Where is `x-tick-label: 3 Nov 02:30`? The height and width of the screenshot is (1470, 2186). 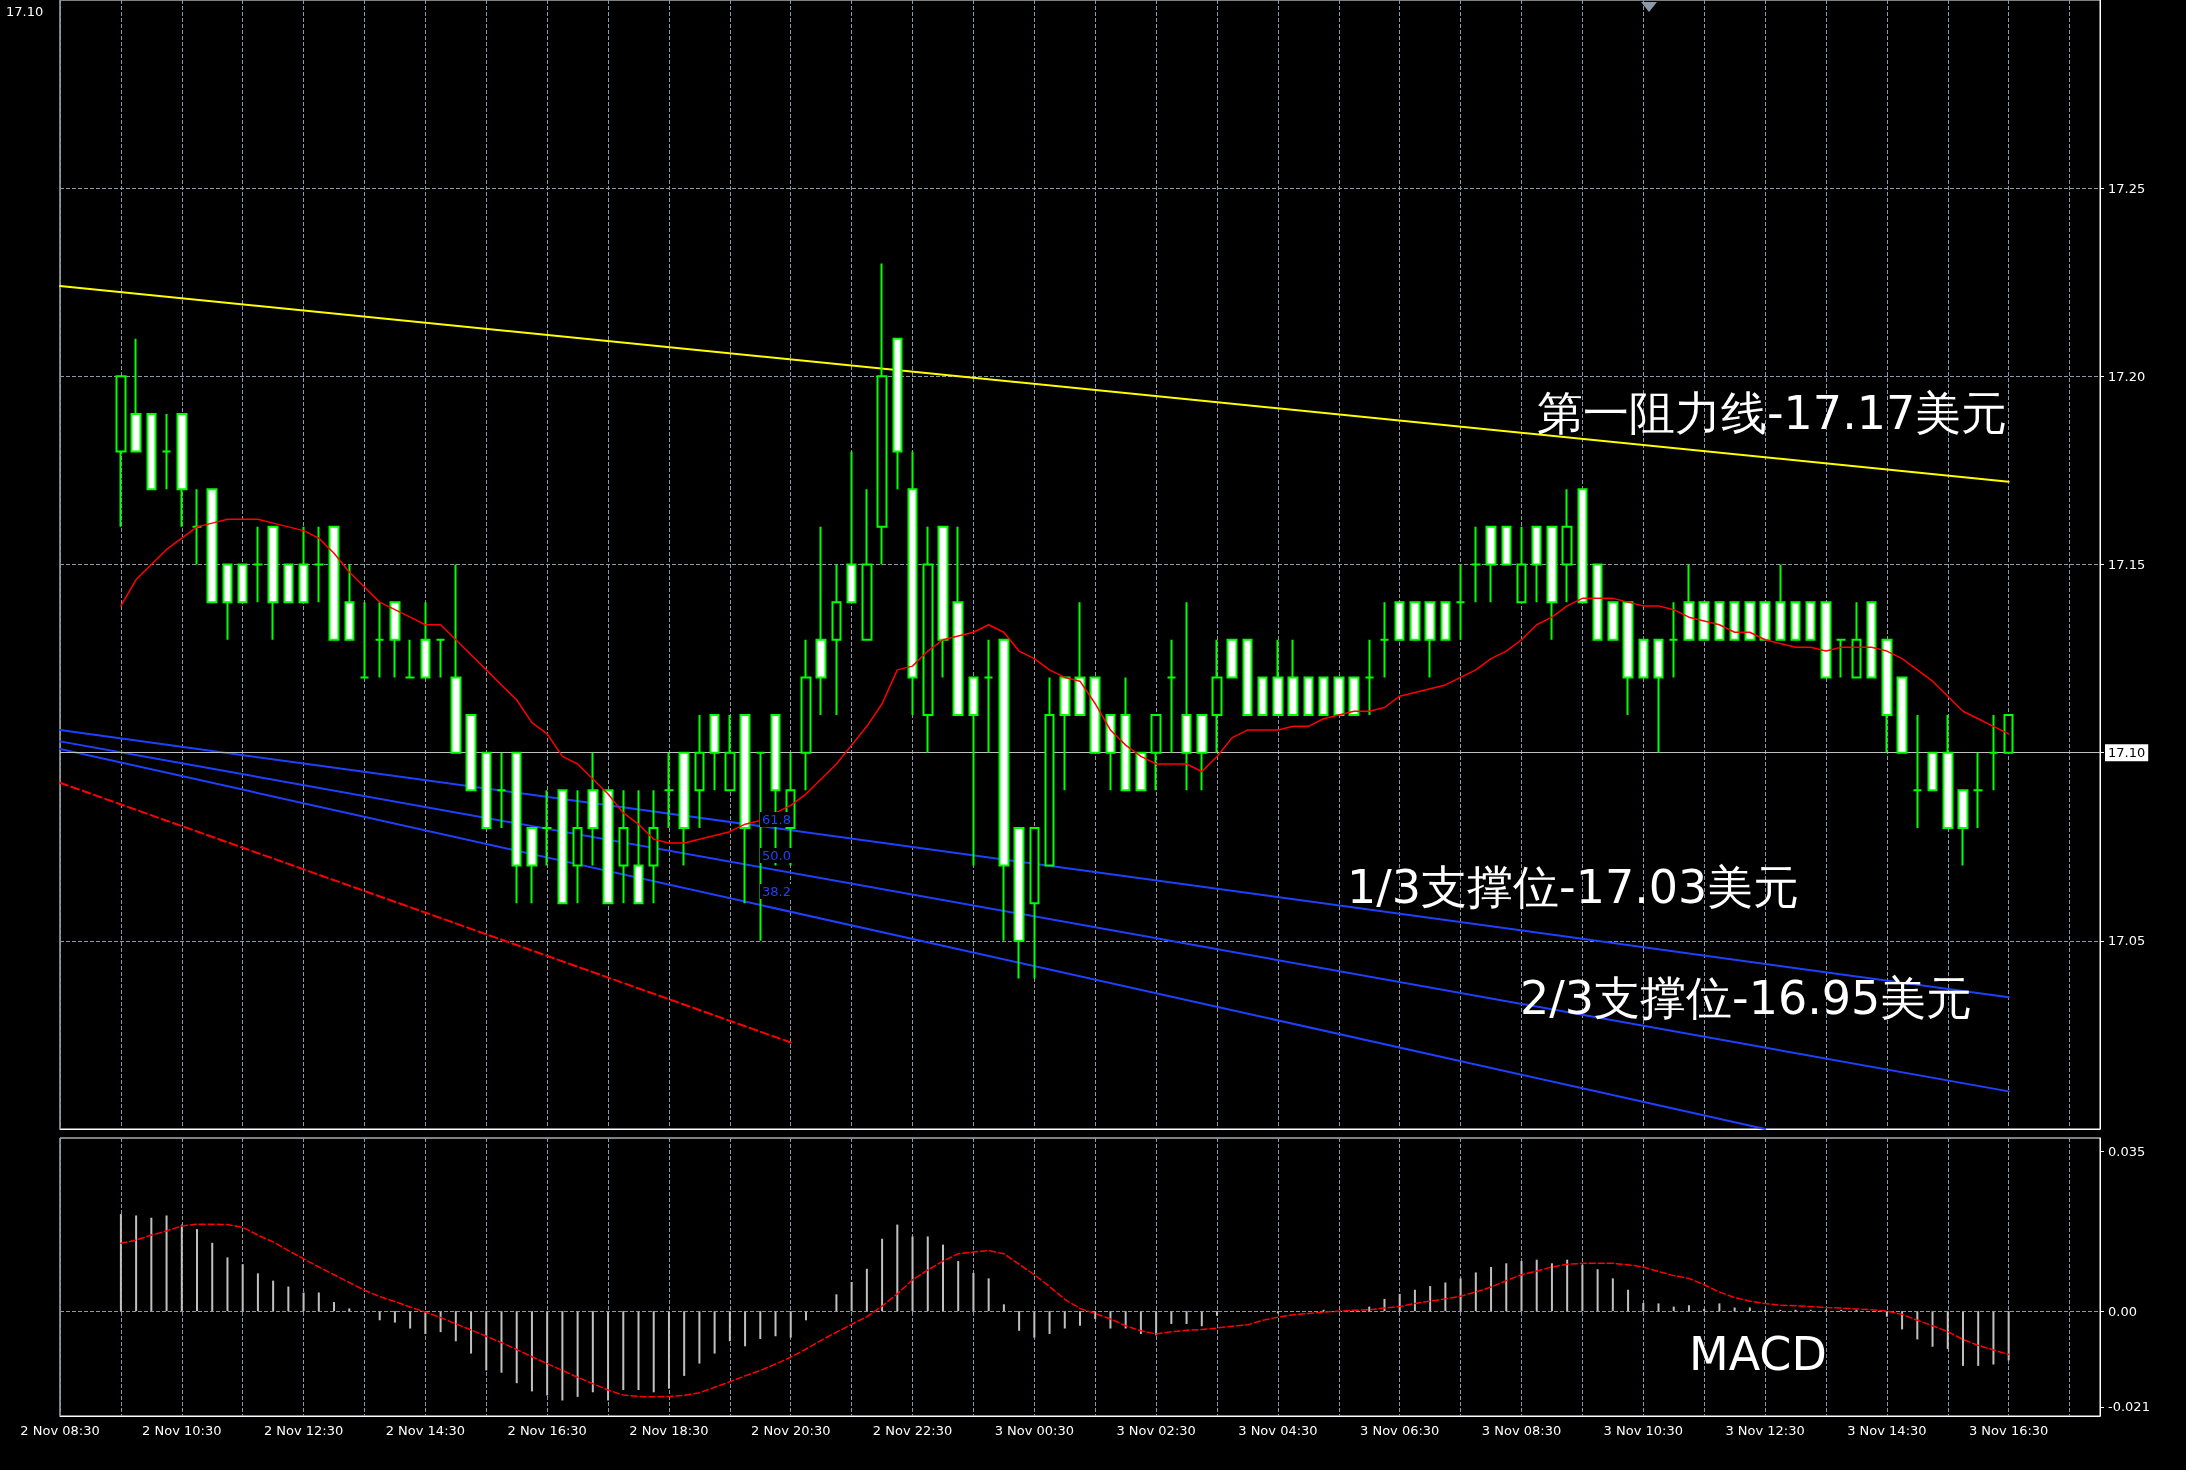
x-tick-label: 3 Nov 02:30 is located at coordinates (1156, 1430).